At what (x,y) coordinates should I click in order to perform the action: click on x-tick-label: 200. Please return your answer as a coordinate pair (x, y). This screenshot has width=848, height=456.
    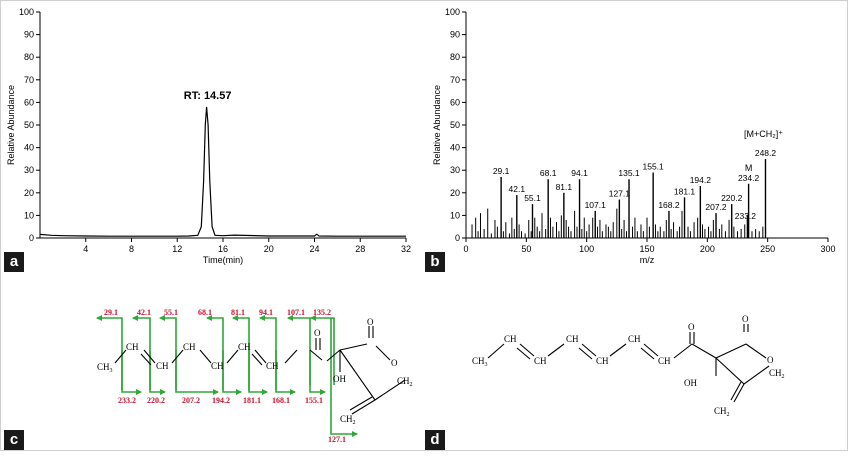
    Looking at the image, I should click on (707, 249).